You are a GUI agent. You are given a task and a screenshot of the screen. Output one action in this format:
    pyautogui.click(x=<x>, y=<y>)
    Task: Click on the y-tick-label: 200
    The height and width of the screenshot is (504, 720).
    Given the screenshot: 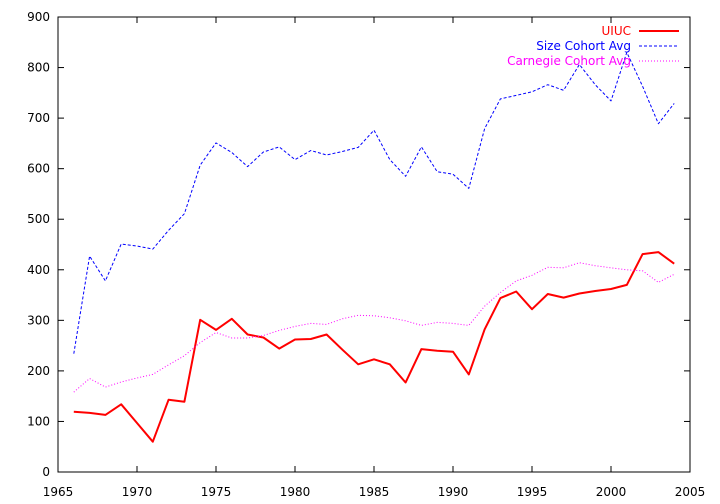 What is the action you would take?
    pyautogui.click(x=38, y=371)
    